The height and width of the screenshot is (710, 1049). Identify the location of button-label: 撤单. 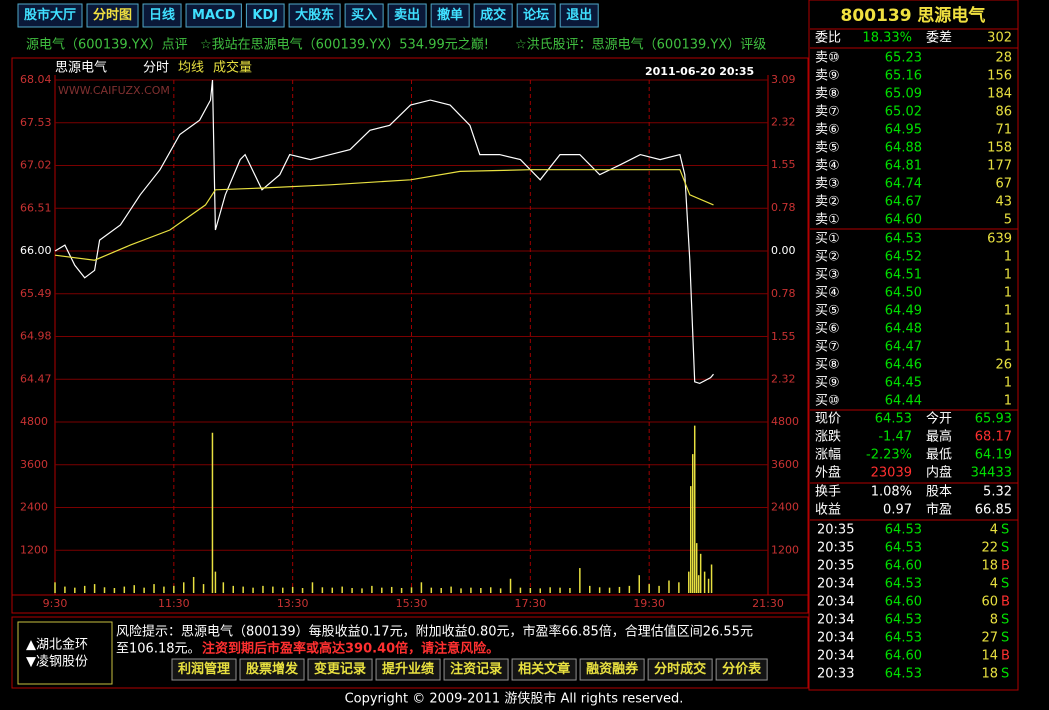
(450, 15).